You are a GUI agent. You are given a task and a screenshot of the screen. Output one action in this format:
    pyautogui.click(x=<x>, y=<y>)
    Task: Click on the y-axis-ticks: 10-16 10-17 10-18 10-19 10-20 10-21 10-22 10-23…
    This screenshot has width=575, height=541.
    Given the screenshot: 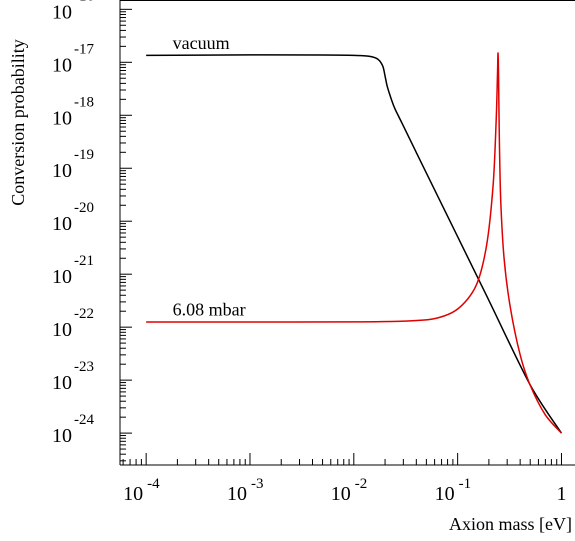 What is the action you would take?
    pyautogui.click(x=92, y=231)
    